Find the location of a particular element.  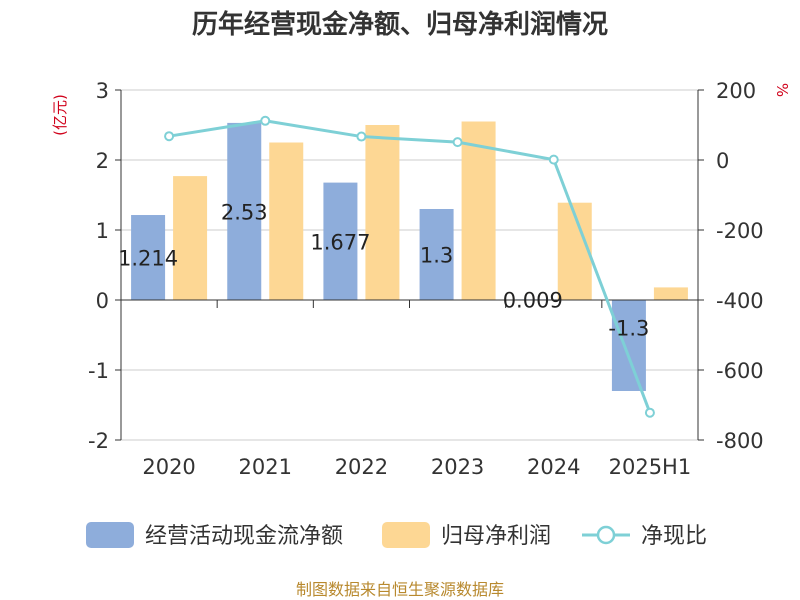

cashflow-data-label: 1.3 is located at coordinates (436, 256).